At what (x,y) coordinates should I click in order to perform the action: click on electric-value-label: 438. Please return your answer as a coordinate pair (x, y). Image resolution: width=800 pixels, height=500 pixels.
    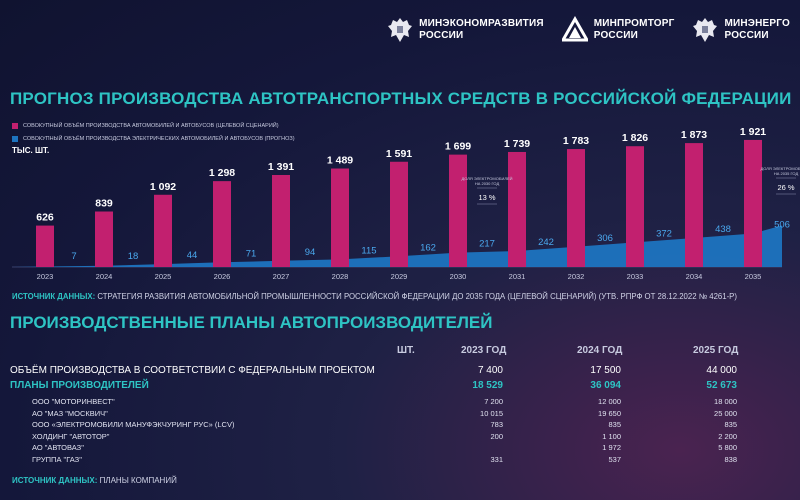
    Looking at the image, I should click on (723, 229).